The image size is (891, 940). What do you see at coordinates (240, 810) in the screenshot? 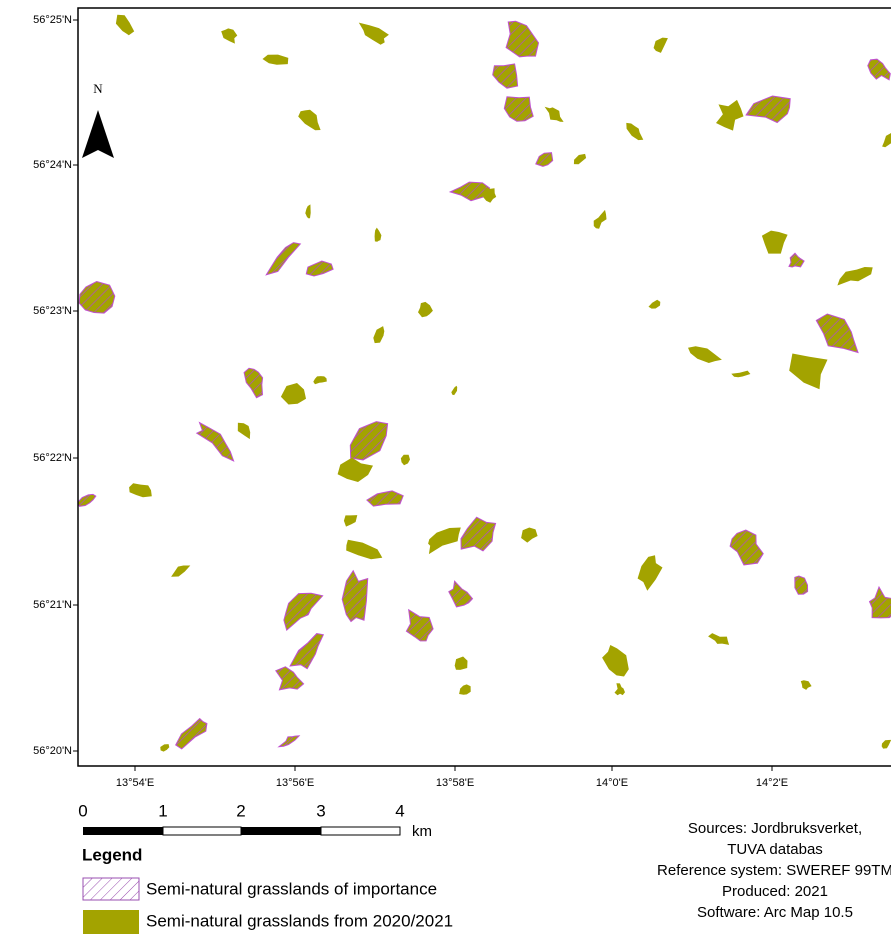
I see `scale-label: 2` at bounding box center [240, 810].